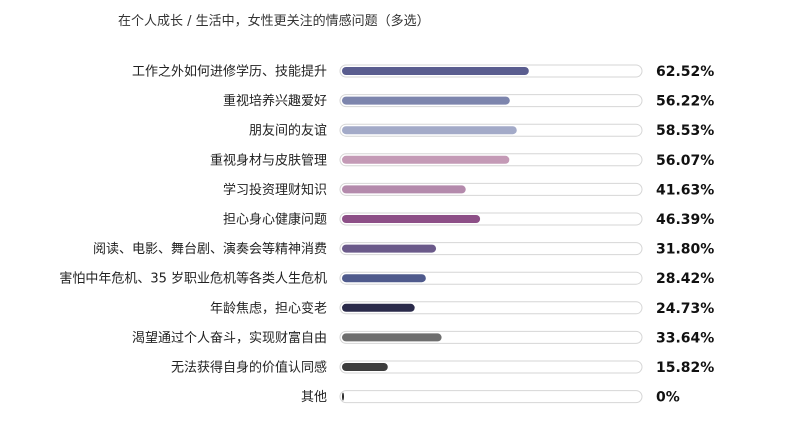  Describe the element at coordinates (275, 220) in the screenshot. I see `category-label: 担心身心健康问题` at that location.